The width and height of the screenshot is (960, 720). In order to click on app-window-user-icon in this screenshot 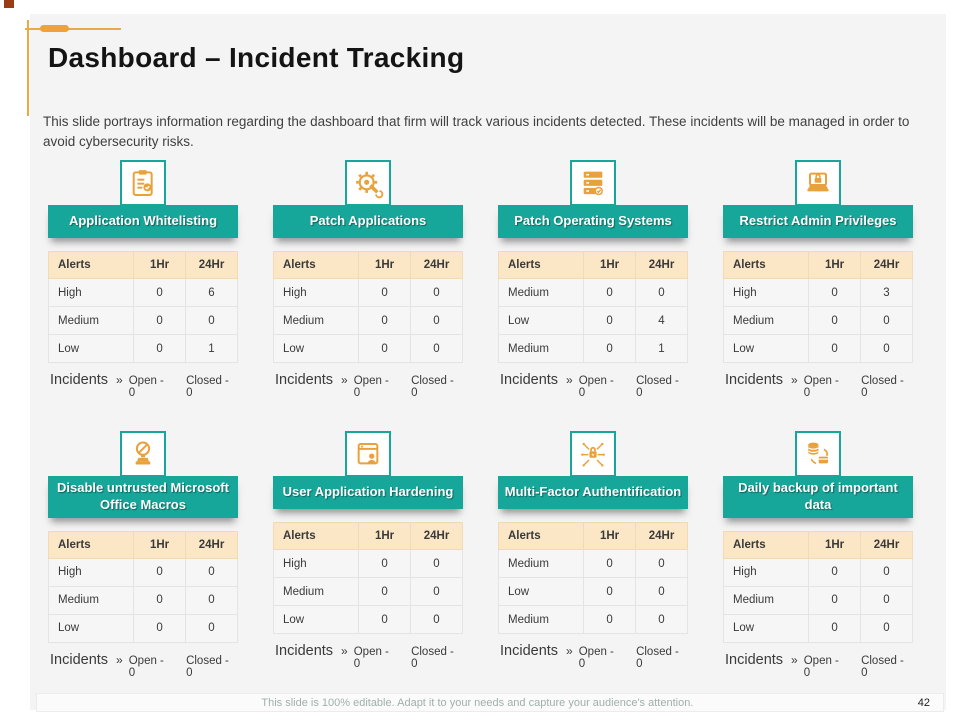, I will do `click(368, 454)`.